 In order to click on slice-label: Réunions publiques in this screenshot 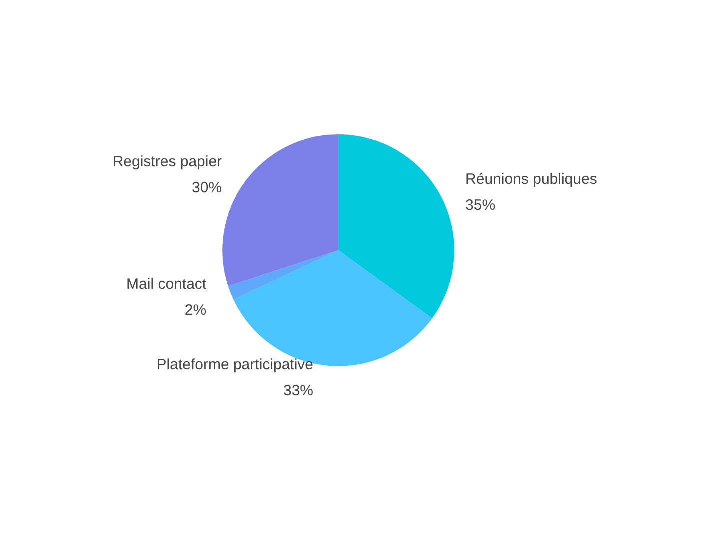, I will do `click(532, 179)`.